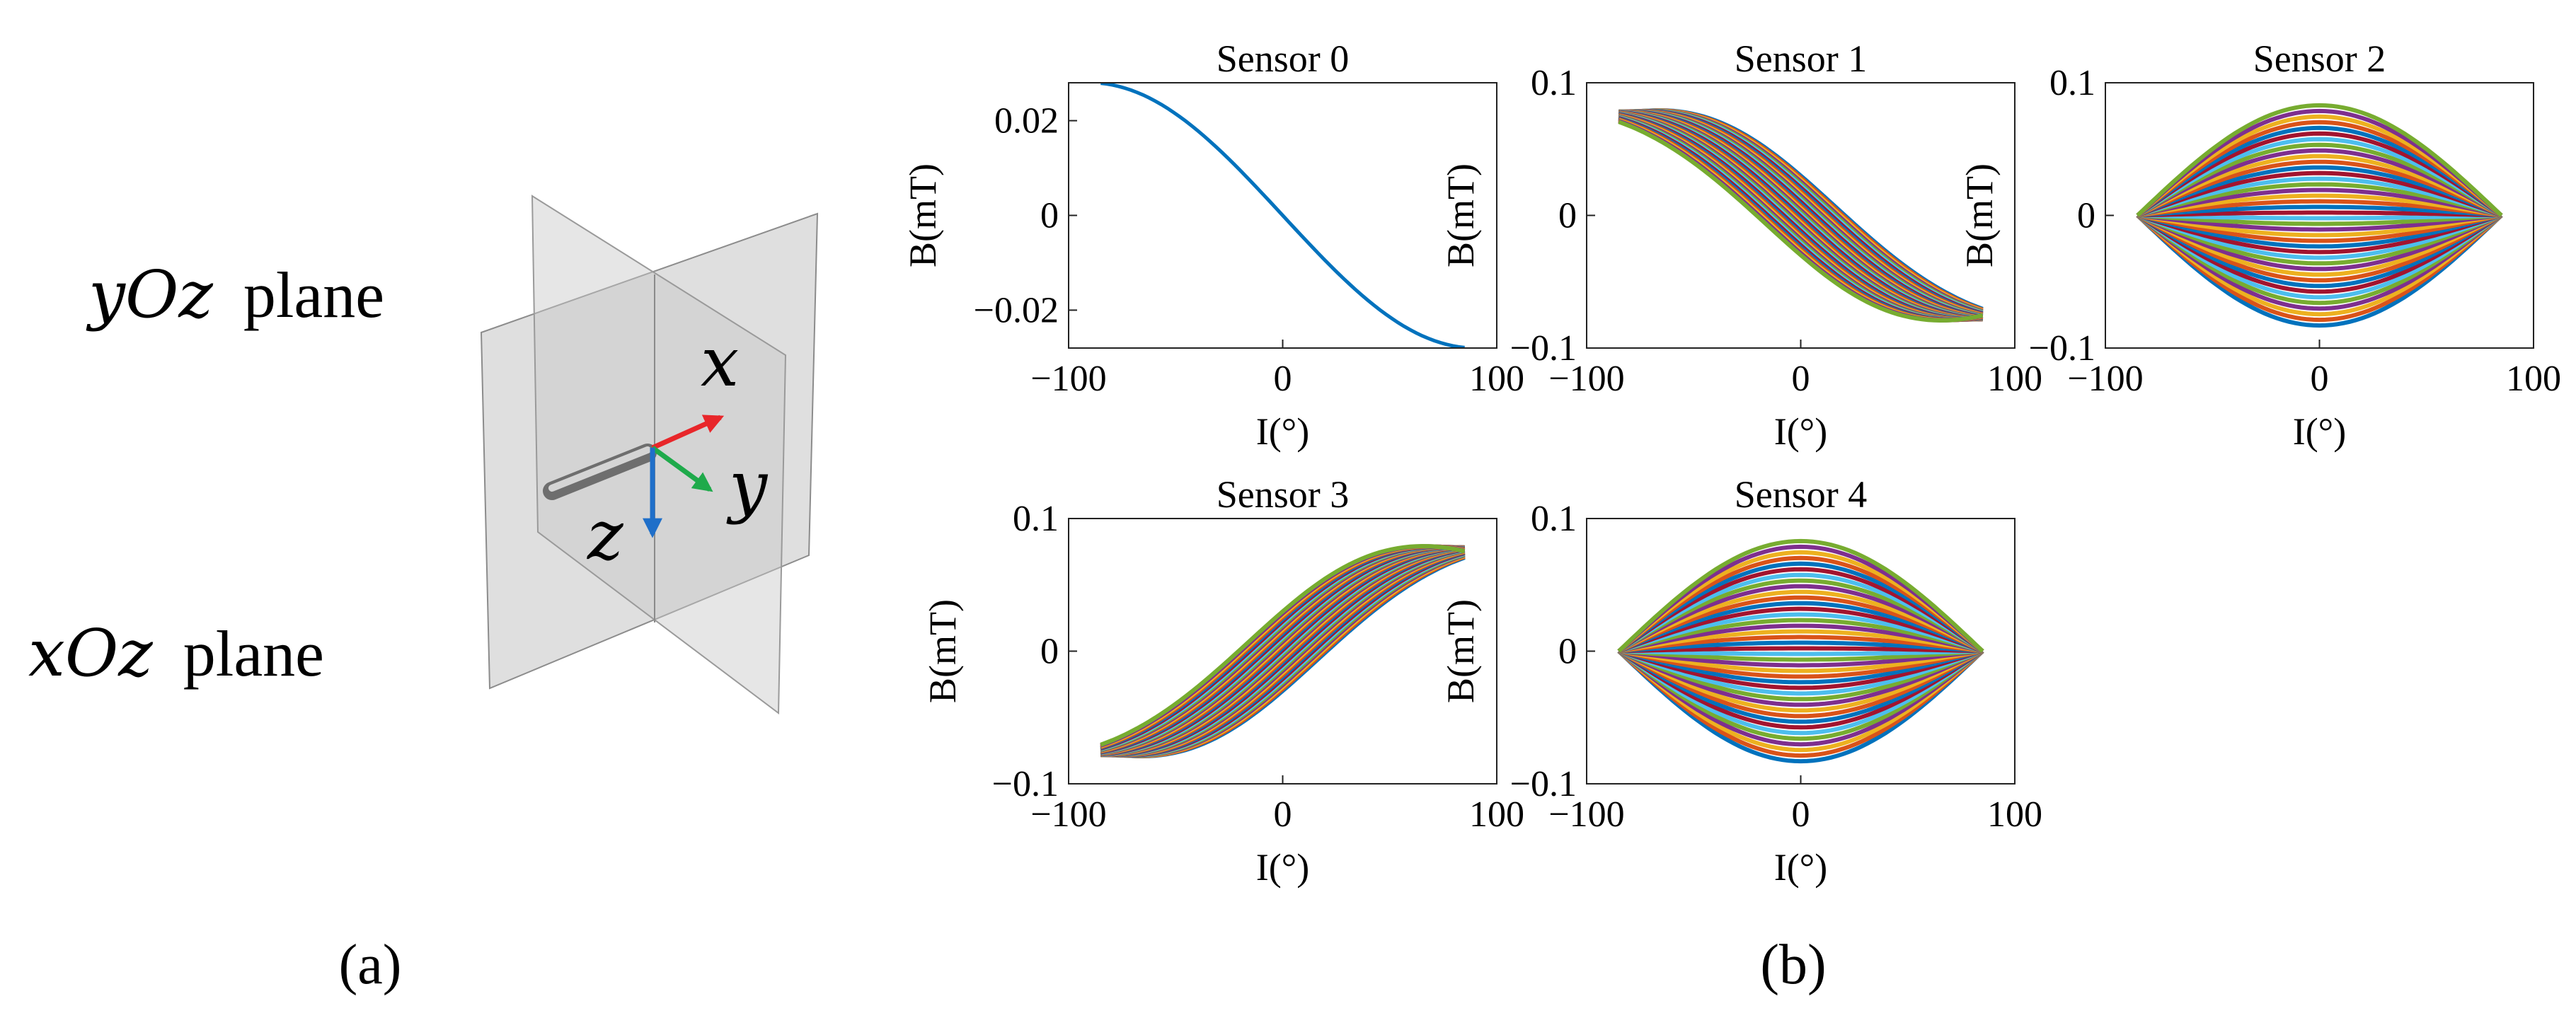  What do you see at coordinates (2062, 348) in the screenshot?
I see `y-tick-label: −0.1` at bounding box center [2062, 348].